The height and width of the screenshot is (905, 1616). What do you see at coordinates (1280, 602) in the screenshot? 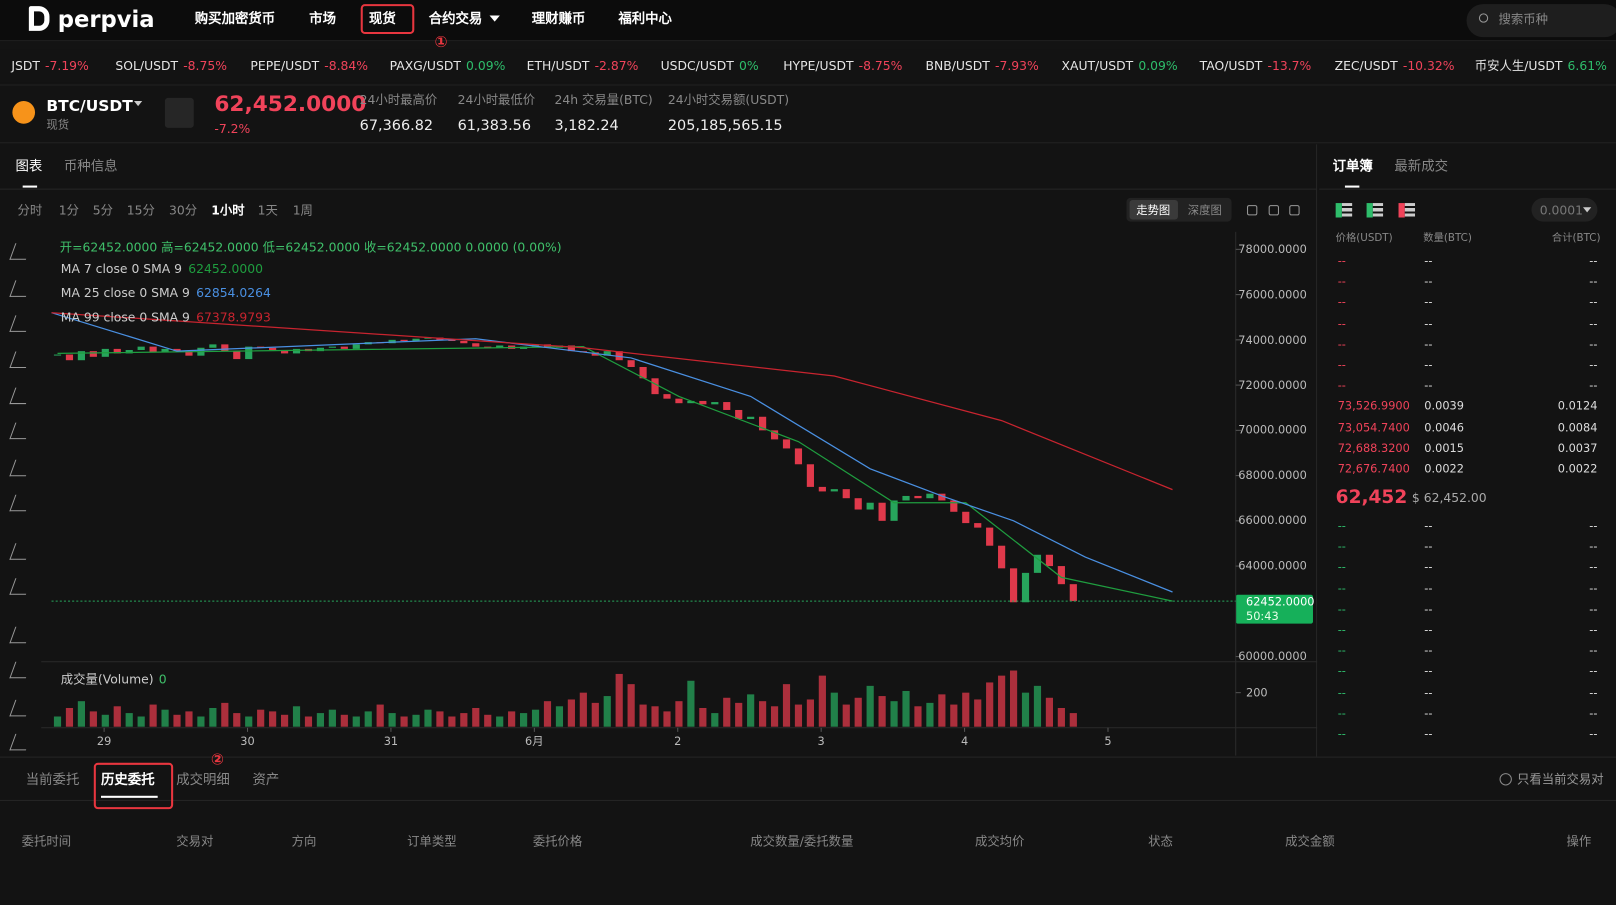
I see `last-price-label: 62452.0000` at bounding box center [1280, 602].